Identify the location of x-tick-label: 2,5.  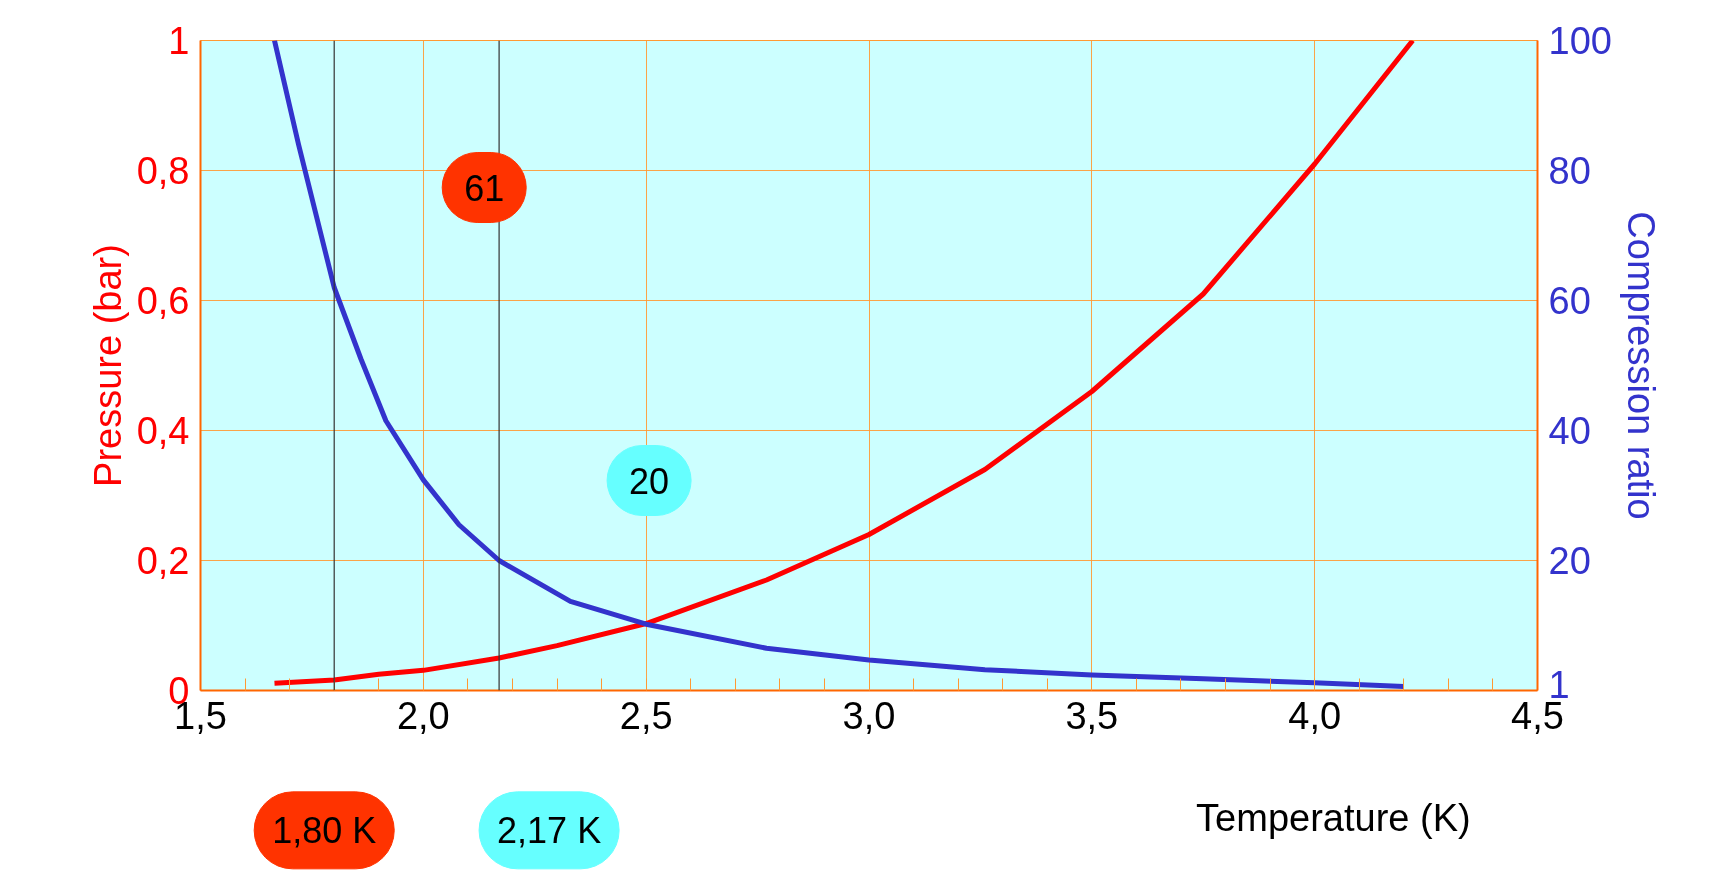
(646, 715).